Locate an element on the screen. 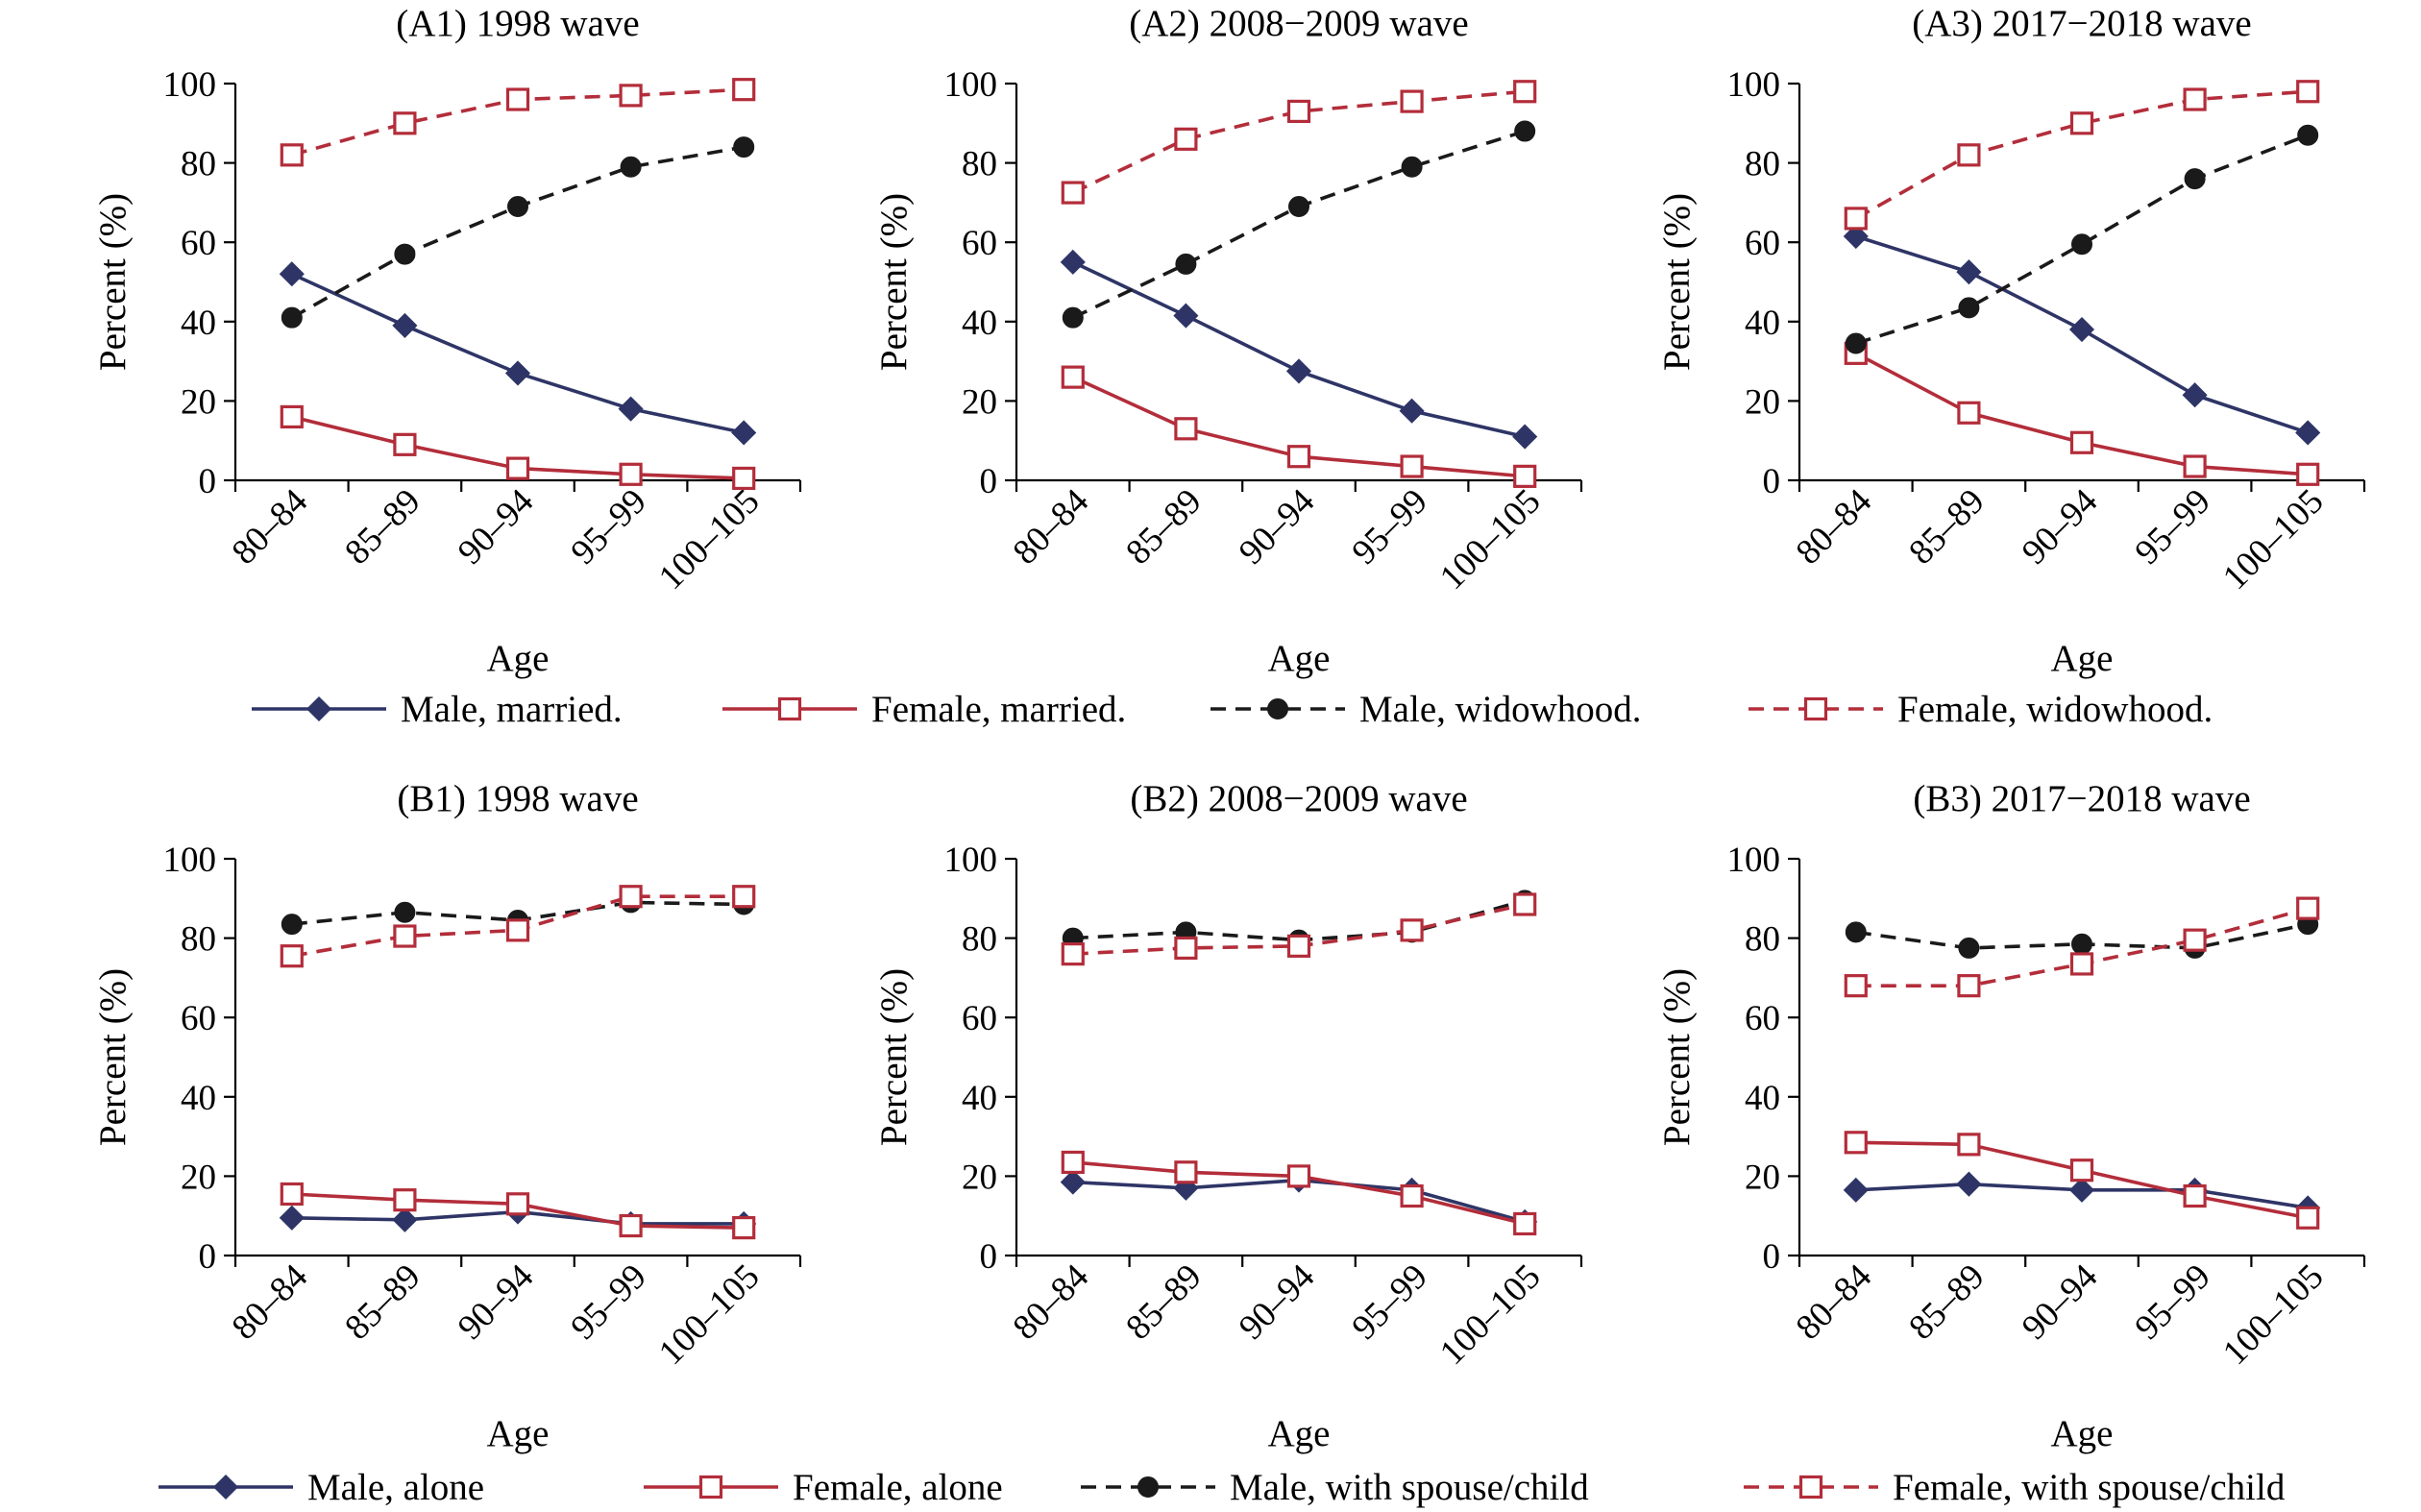 This screenshot has height=1512, width=2421. series-female-widowhood is located at coordinates (518, 122).